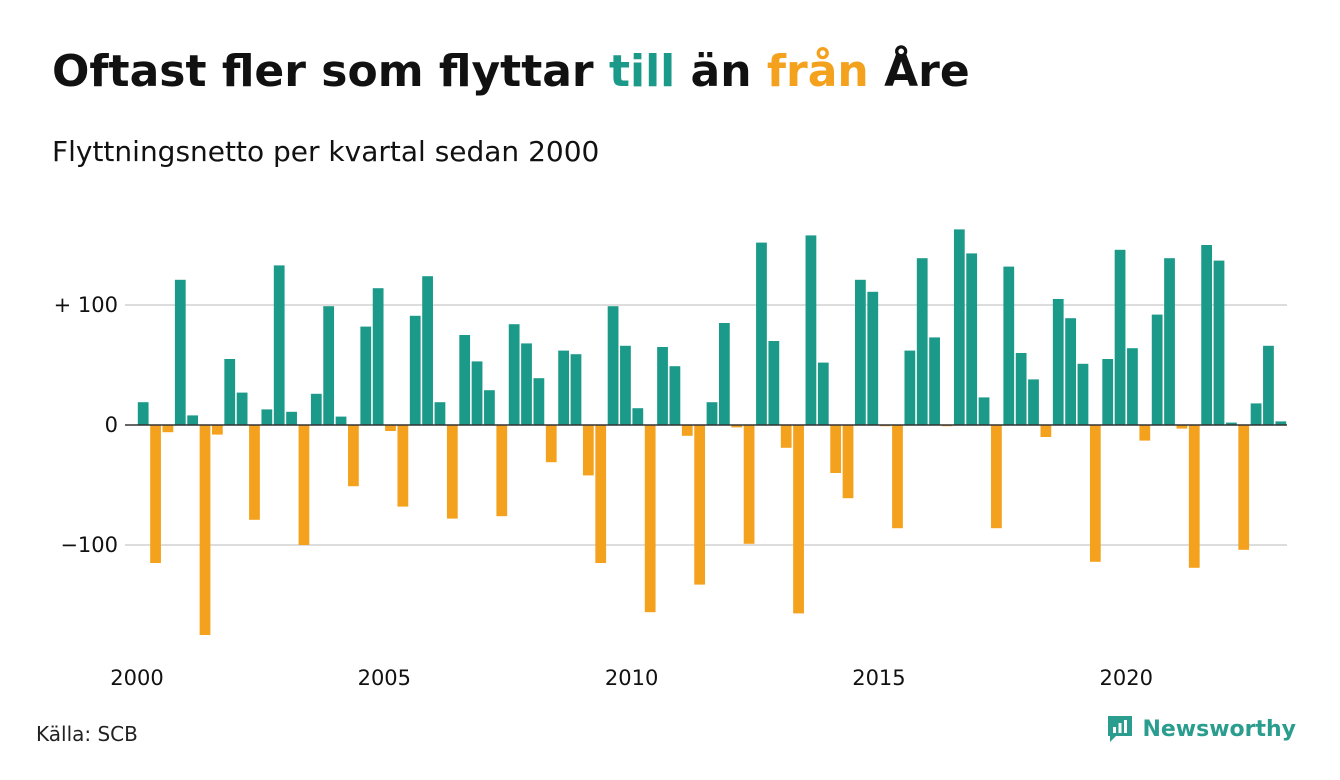 Image resolution: width=1340 pixels, height=780 pixels. What do you see at coordinates (87, 734) in the screenshot?
I see `source-note: Källa: SCB` at bounding box center [87, 734].